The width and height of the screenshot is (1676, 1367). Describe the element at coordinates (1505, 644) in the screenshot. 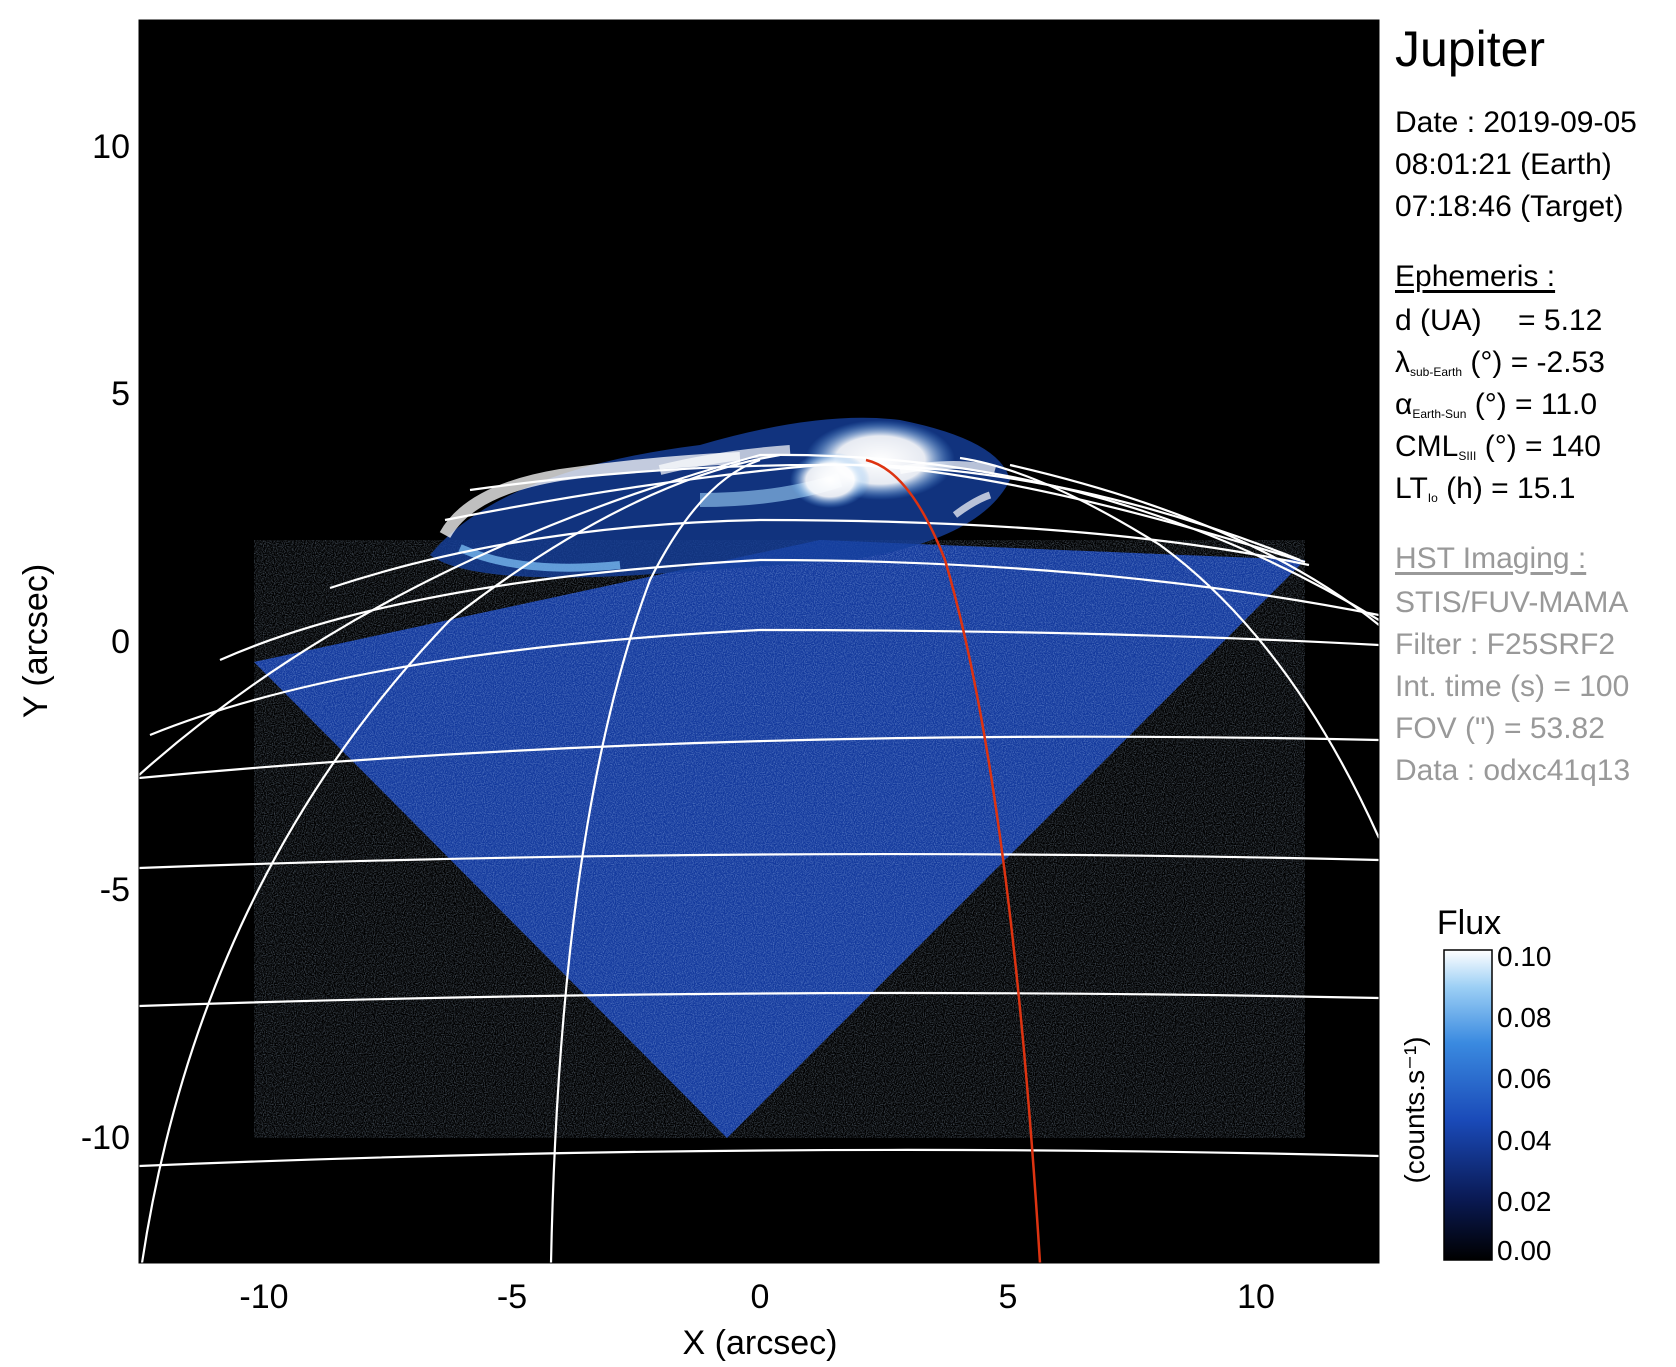

I see `hst-filter: Filter : F25SRF2` at that location.